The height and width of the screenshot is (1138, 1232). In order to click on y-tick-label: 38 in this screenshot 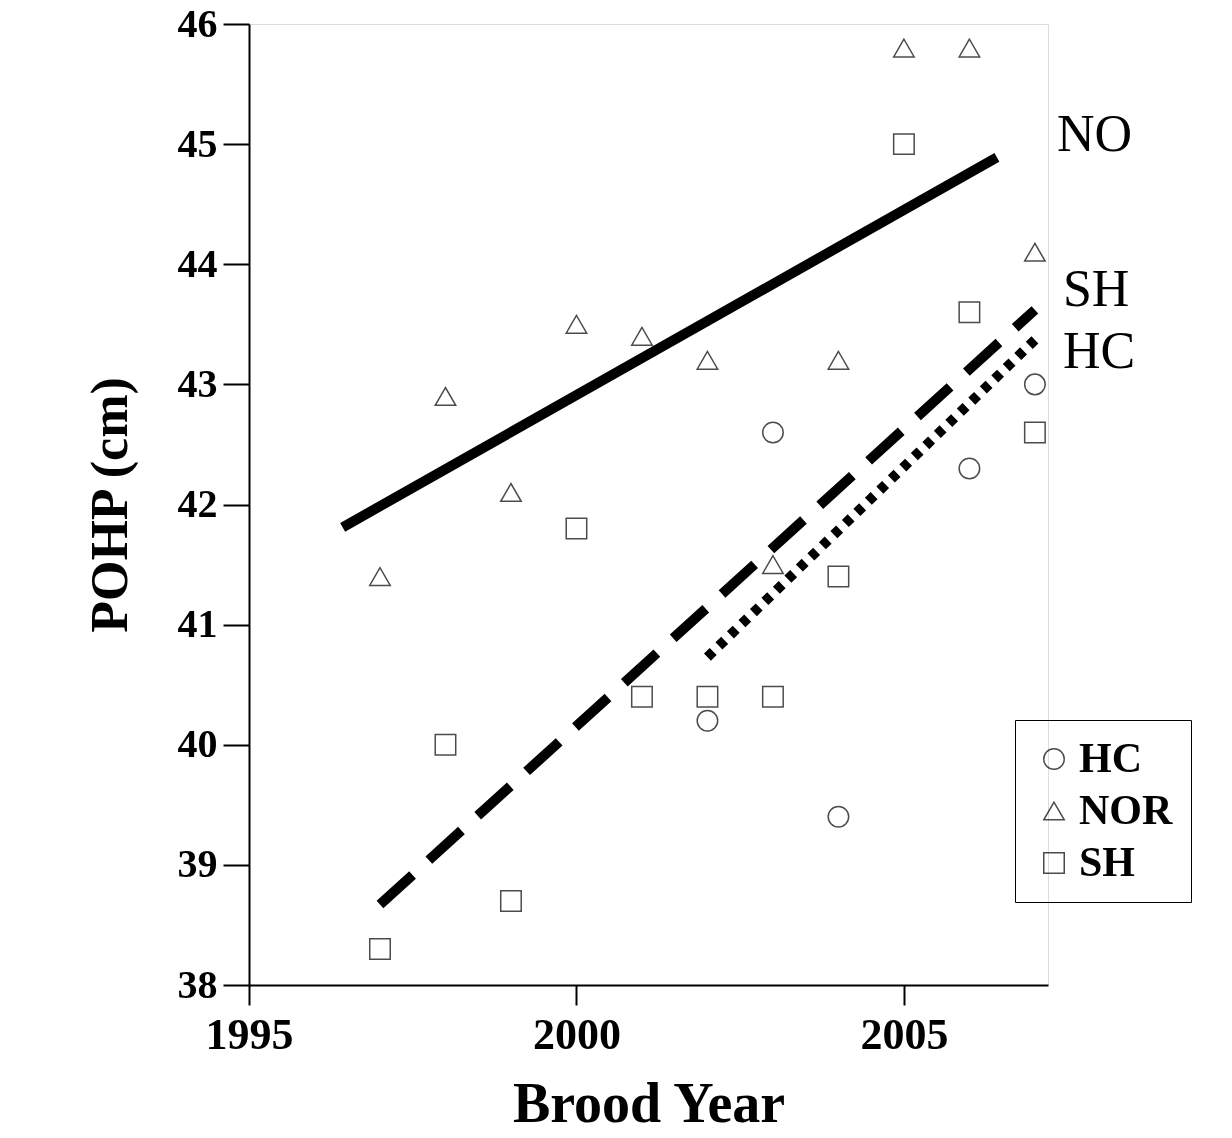, I will do `click(197, 984)`.